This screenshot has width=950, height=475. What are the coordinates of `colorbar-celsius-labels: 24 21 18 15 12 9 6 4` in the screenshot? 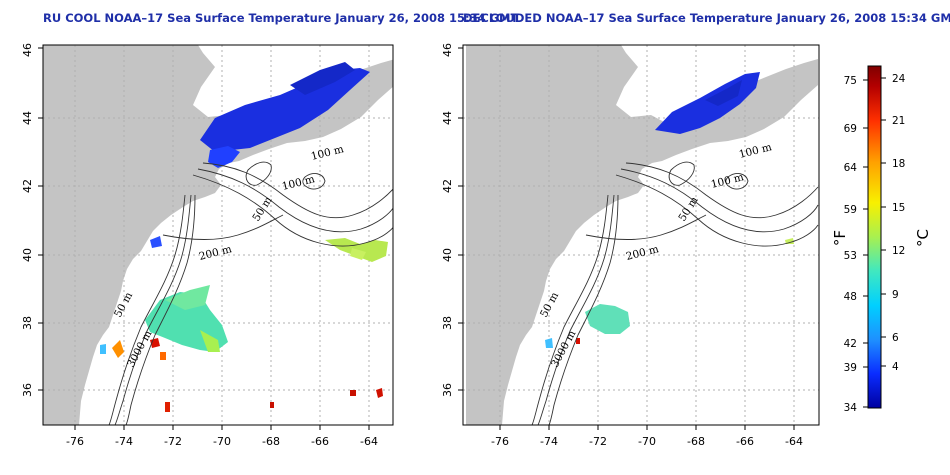 It's located at (899, 223).